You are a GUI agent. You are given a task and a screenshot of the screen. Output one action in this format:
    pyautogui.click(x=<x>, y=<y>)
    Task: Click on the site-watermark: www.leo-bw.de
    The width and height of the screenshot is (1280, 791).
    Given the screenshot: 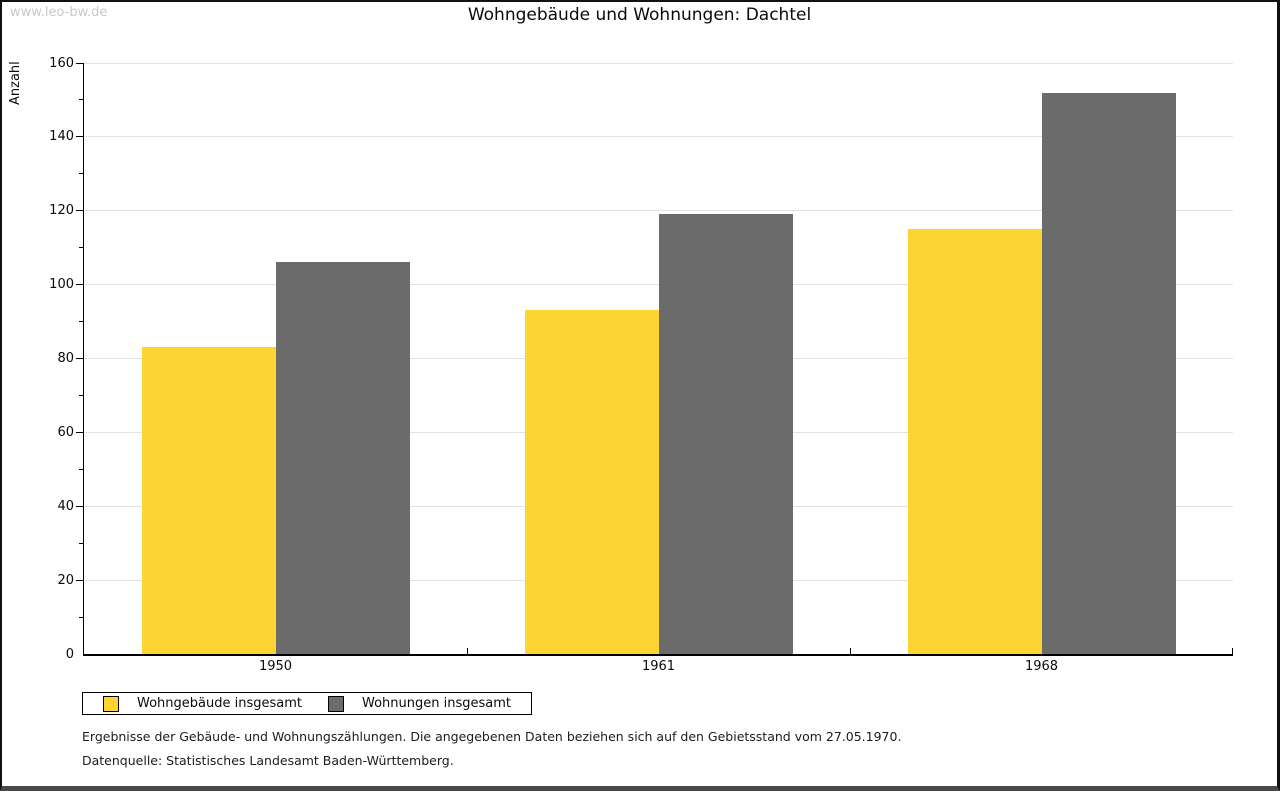 What is the action you would take?
    pyautogui.click(x=59, y=12)
    